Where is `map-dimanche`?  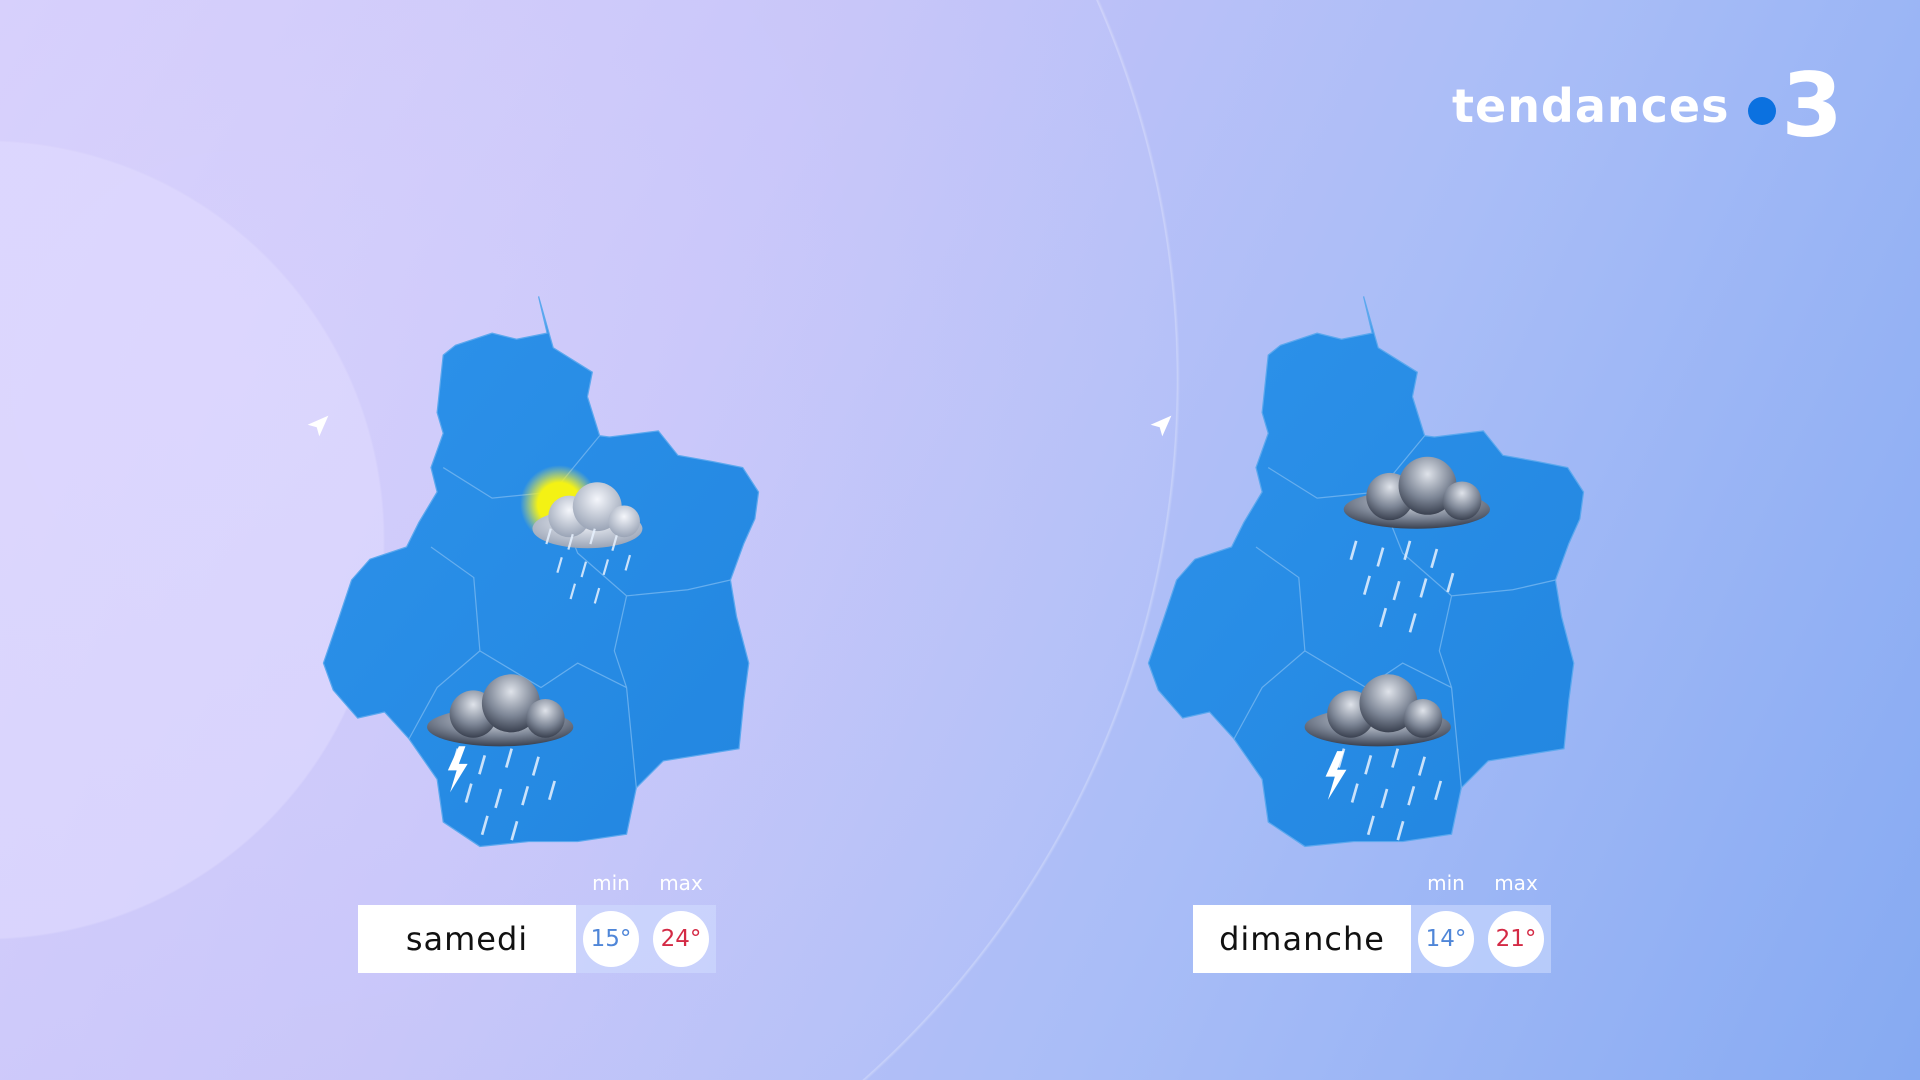
map-dimanche is located at coordinates (1366, 572).